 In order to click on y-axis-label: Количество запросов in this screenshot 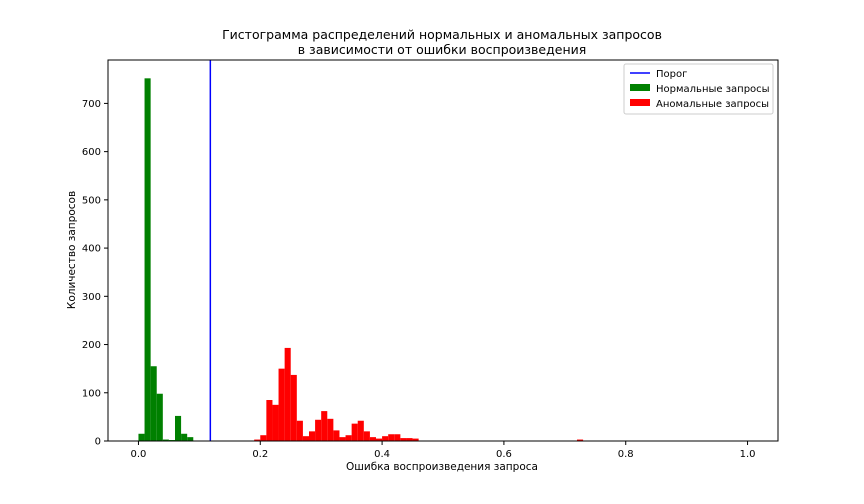, I will do `click(72, 250)`.